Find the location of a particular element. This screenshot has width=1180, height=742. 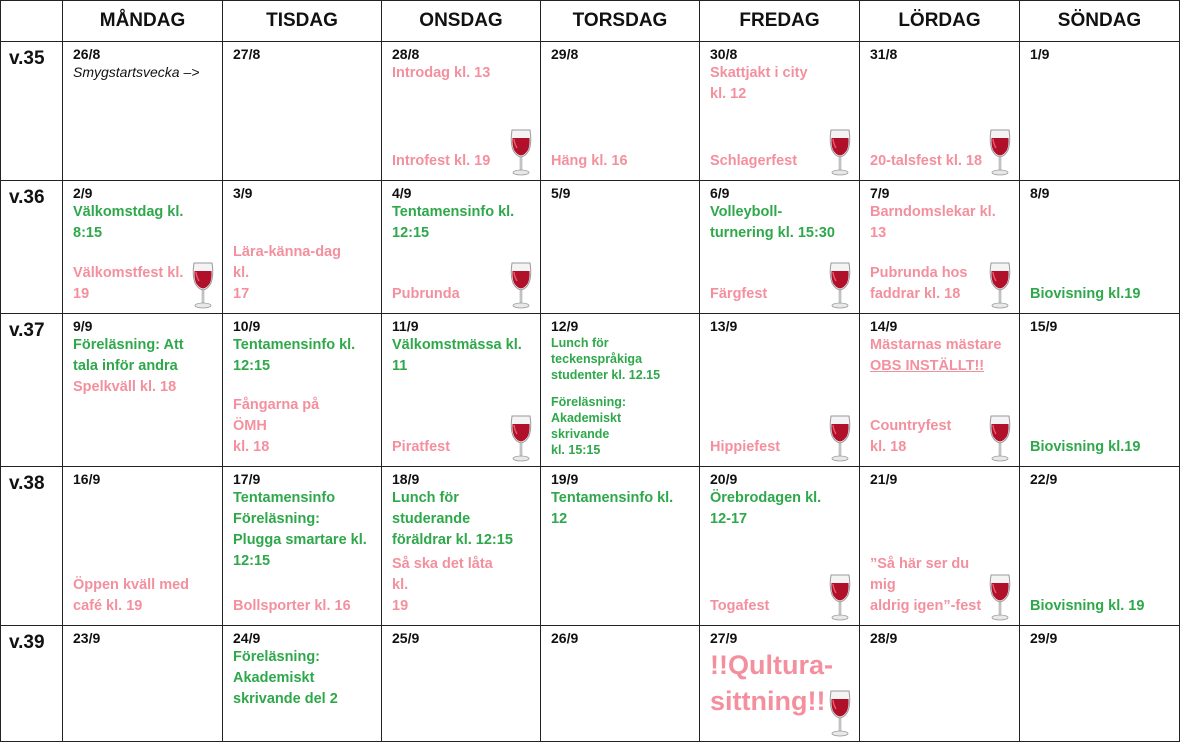

day-cell-top: 20/9 Örebrodagen kl. 12-17 is located at coordinates (779, 498).